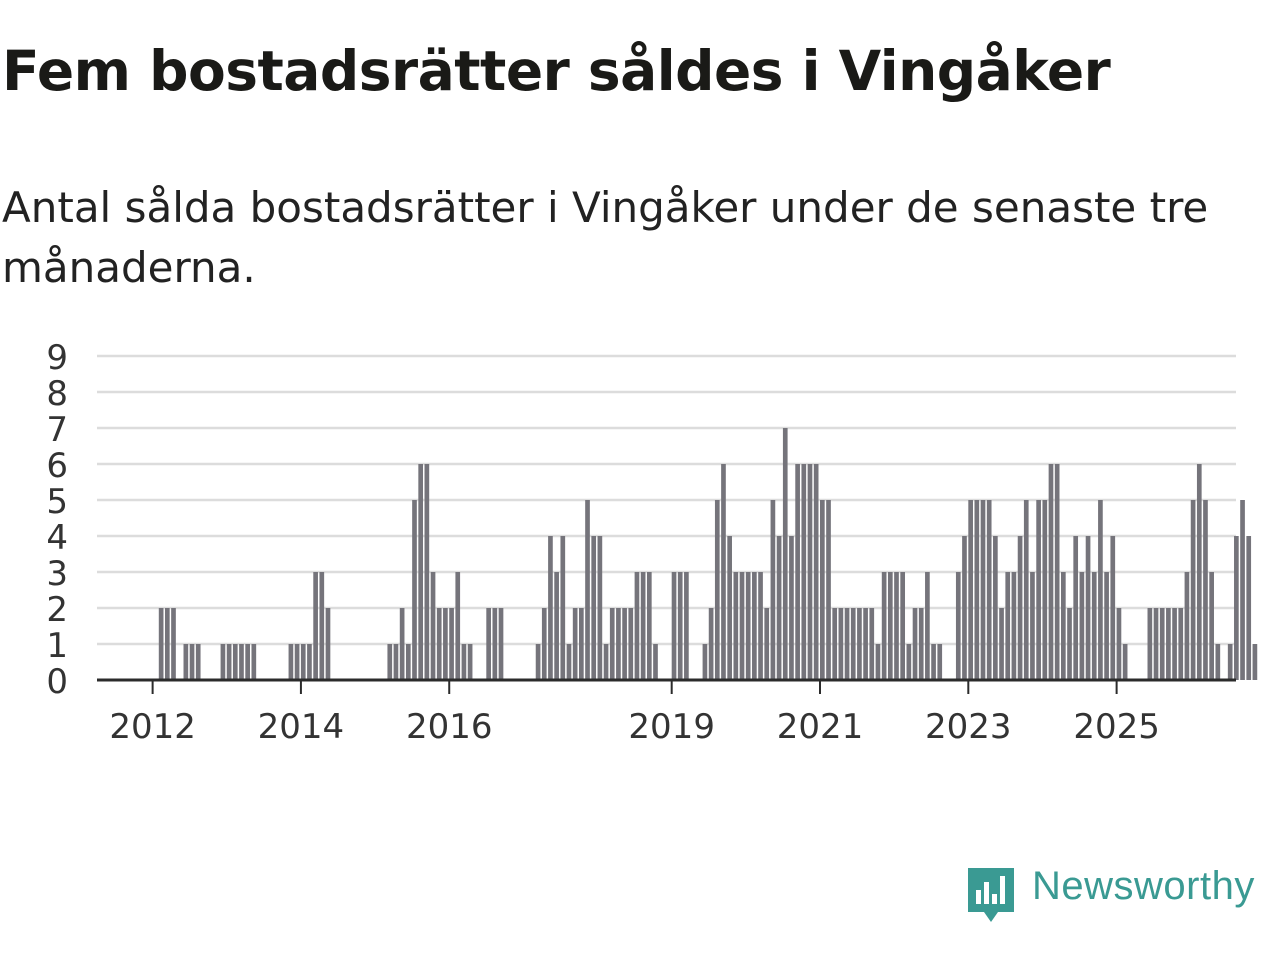  I want to click on y-tick-label: 7, so click(57, 430).